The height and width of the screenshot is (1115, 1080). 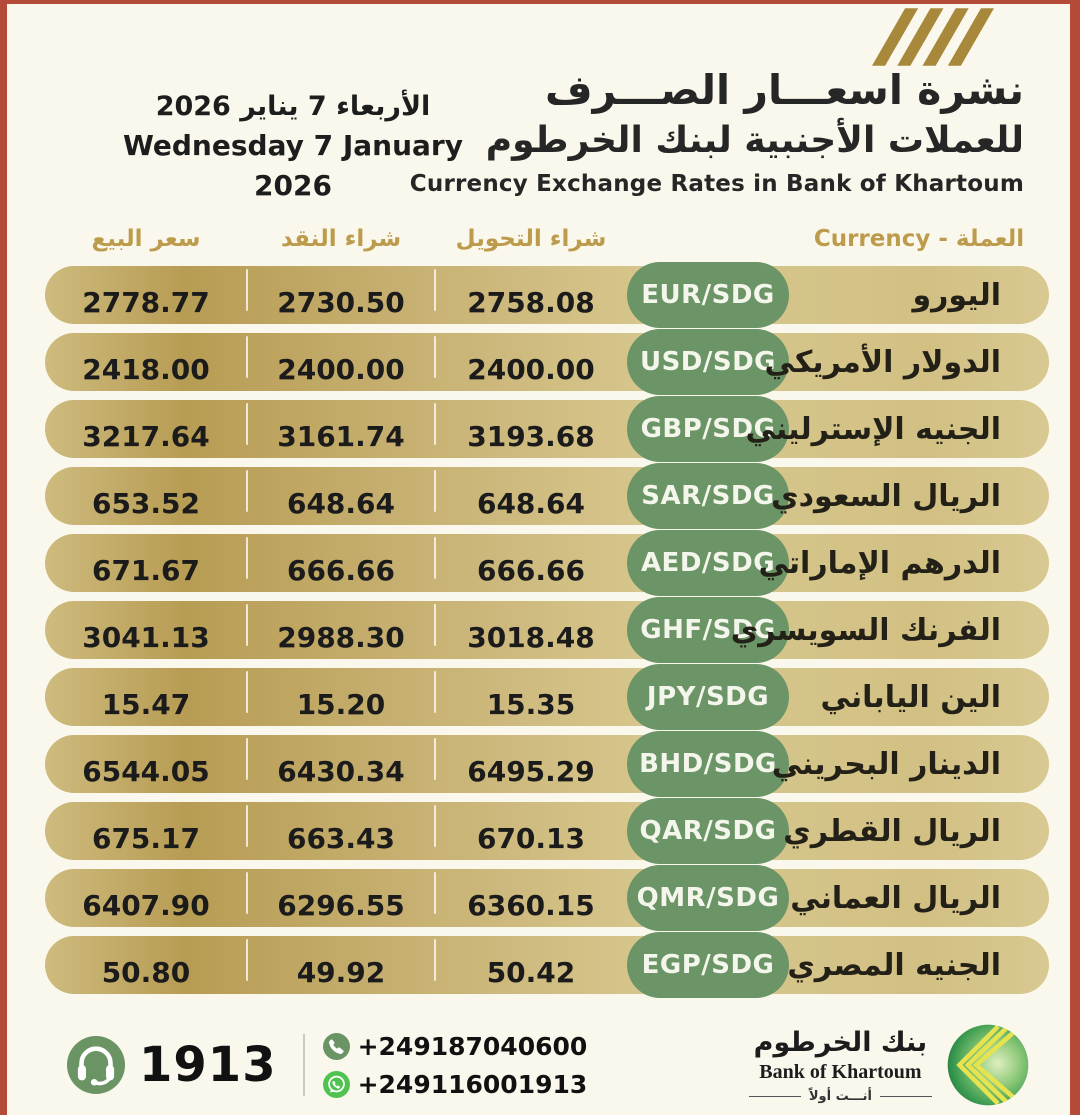 What do you see at coordinates (96, 1065) in the screenshot?
I see `headset-icon` at bounding box center [96, 1065].